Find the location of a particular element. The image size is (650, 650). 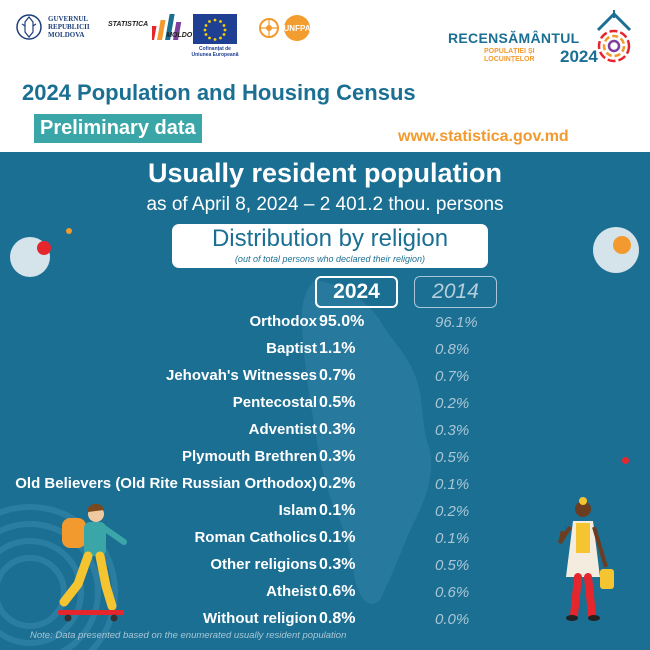

table-row: Baptist 1.1% 0.8% is located at coordinates (325, 353).